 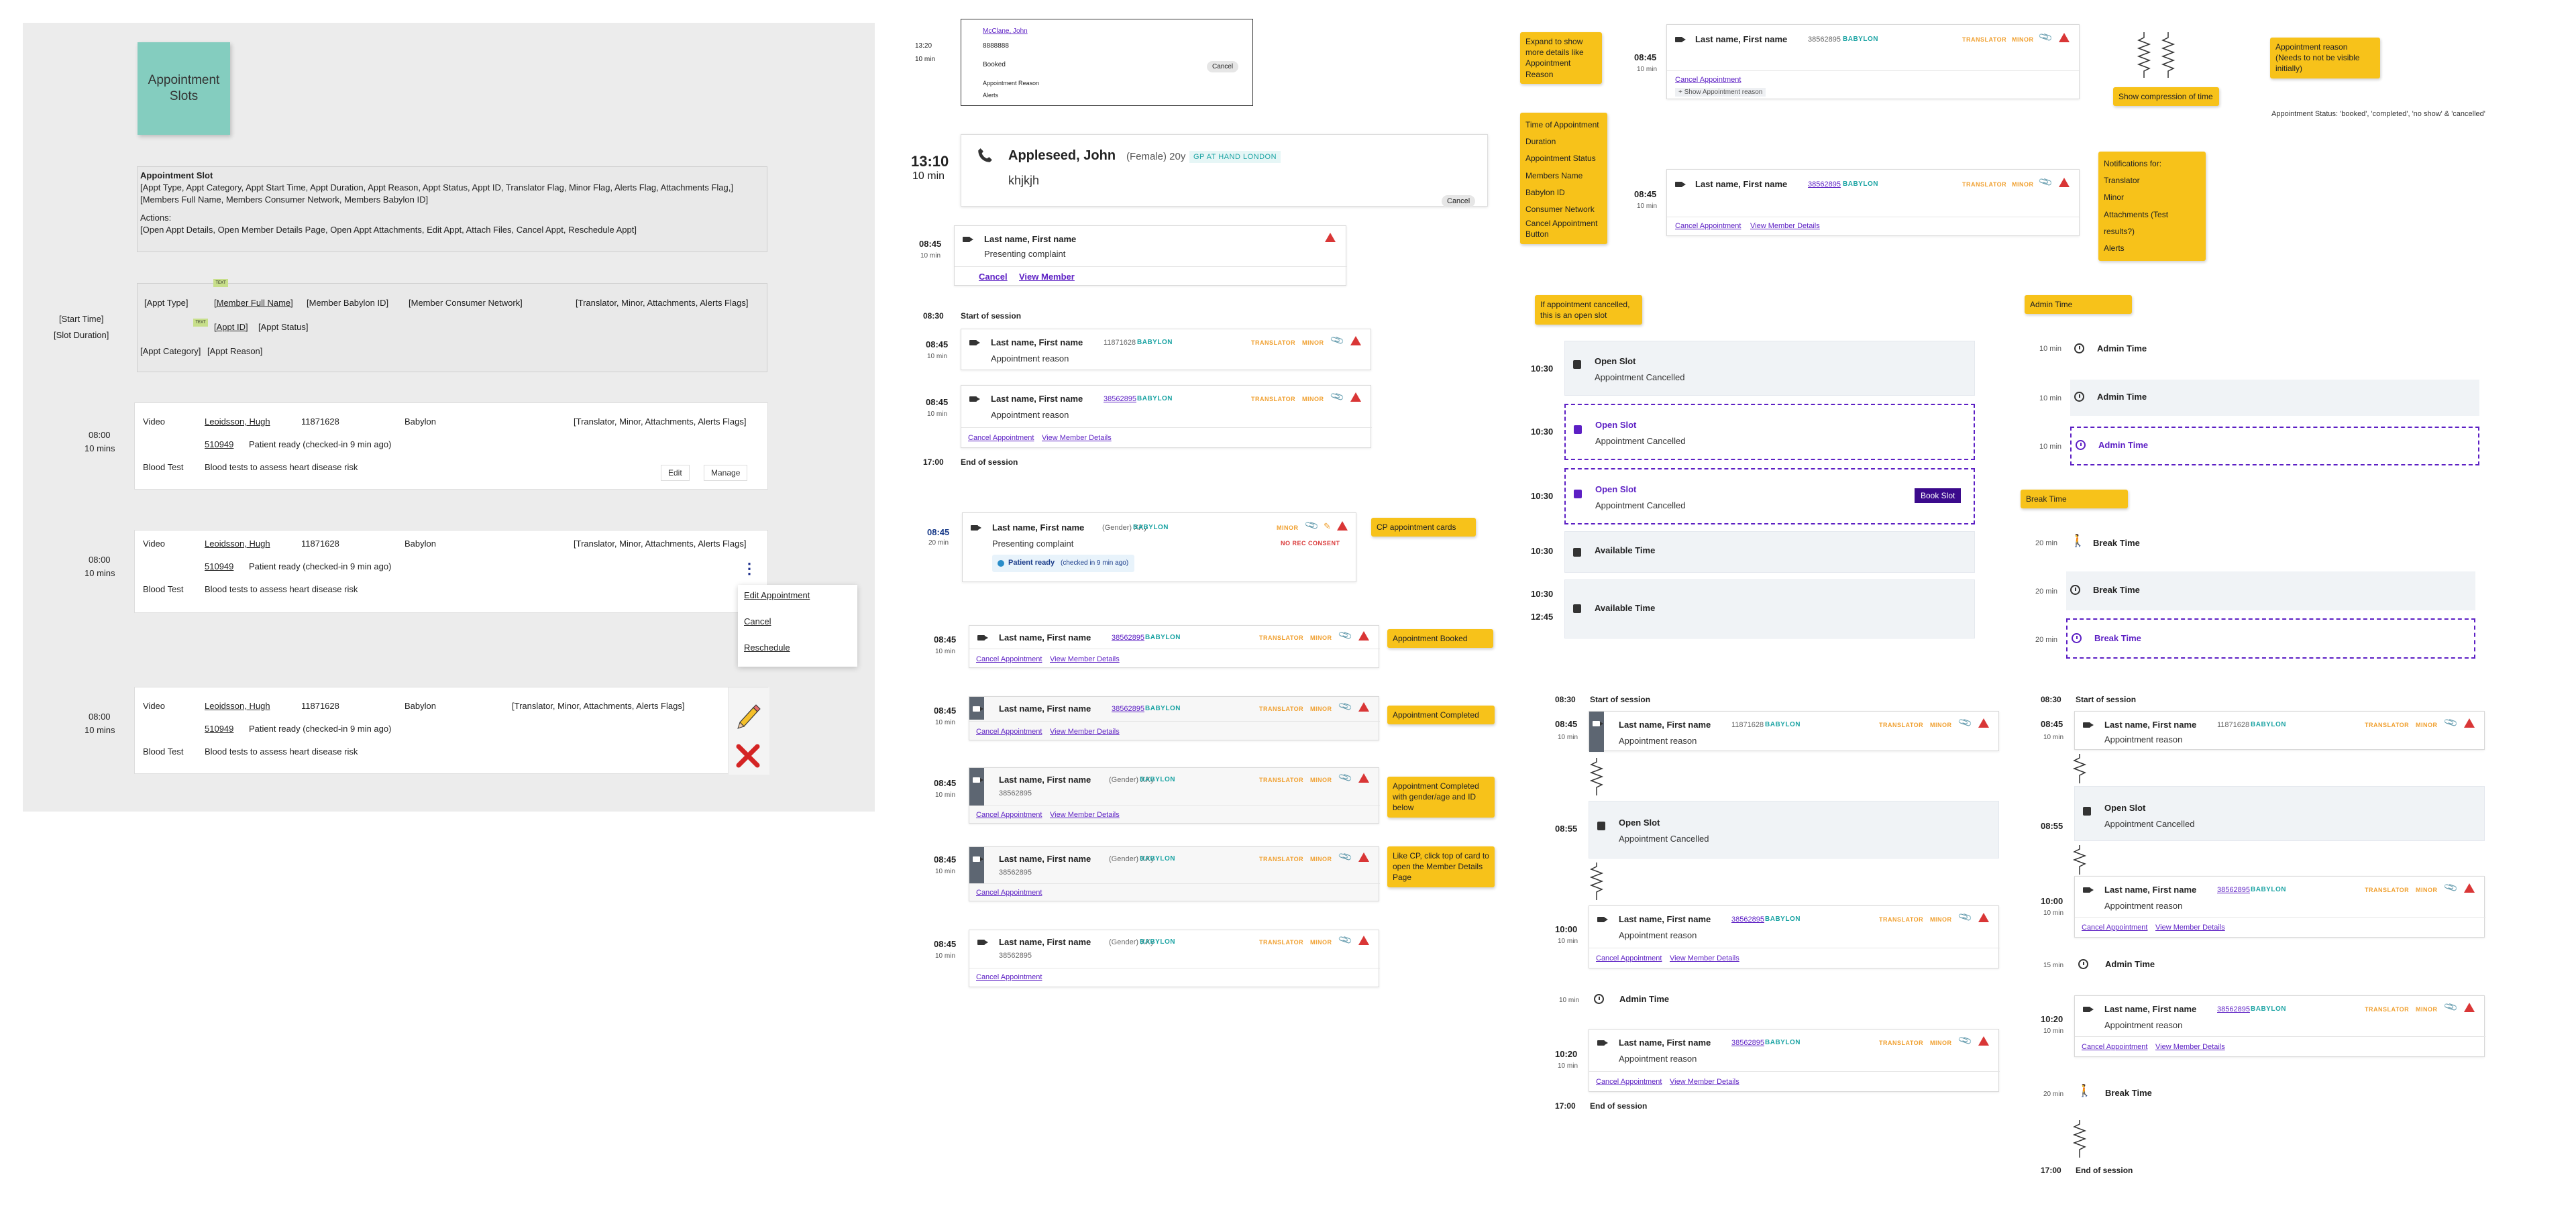 I want to click on network-tag: BABYLON, so click(x=1155, y=399).